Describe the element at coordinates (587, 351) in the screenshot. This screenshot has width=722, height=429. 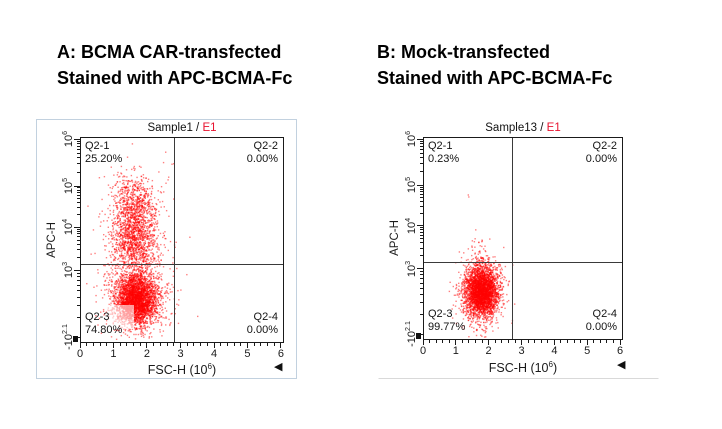
I see `x-tick-label: 5` at that location.